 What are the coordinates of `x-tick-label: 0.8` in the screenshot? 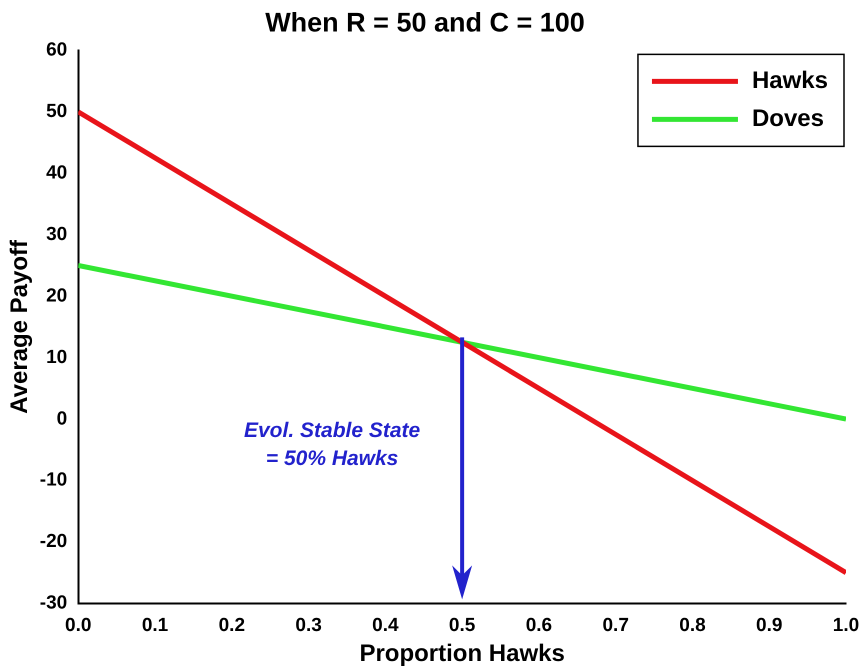 It's located at (692, 625).